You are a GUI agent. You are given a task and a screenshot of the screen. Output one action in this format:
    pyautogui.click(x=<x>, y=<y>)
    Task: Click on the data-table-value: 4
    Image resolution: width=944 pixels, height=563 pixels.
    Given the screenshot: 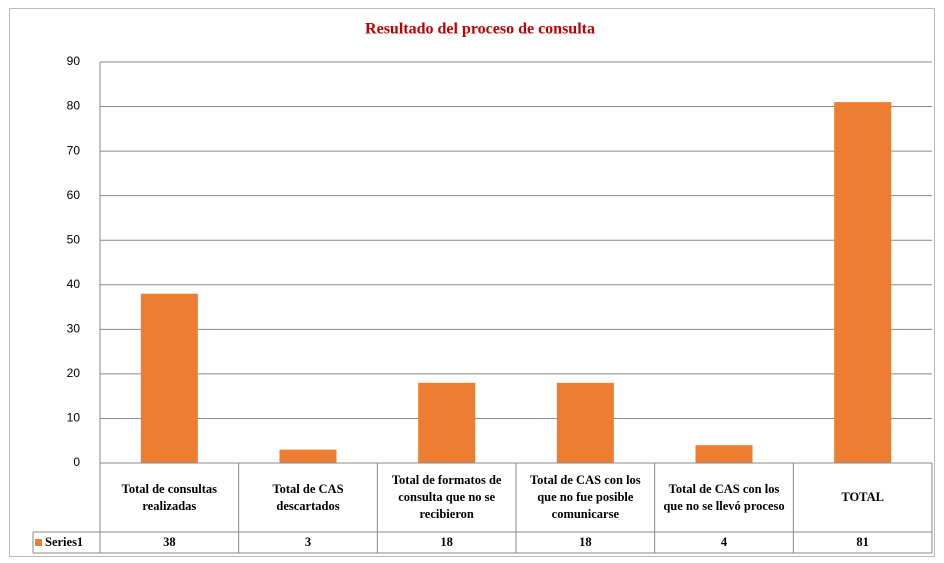 What is the action you would take?
    pyautogui.click(x=724, y=542)
    